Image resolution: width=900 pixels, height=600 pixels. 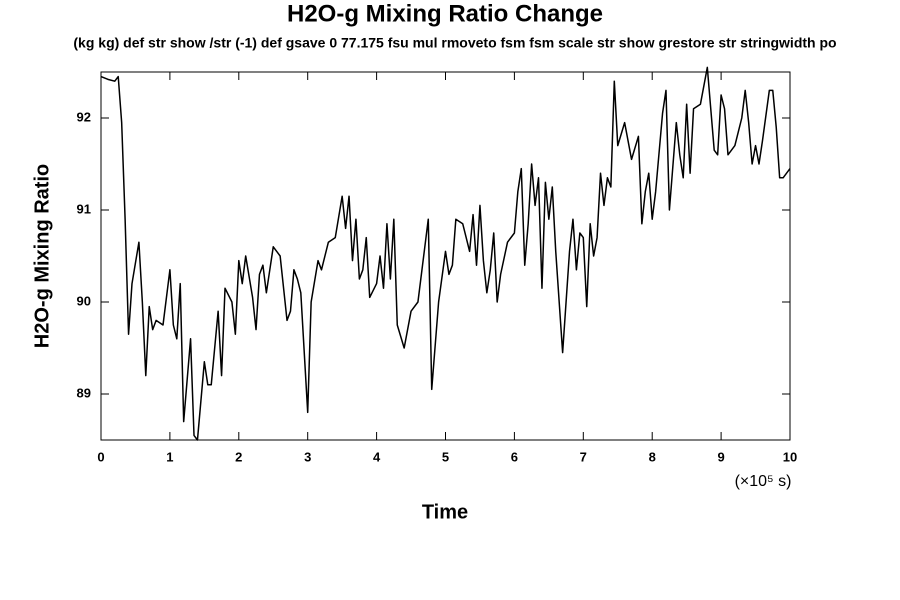 I want to click on x-tick-label: 10, so click(x=790, y=456).